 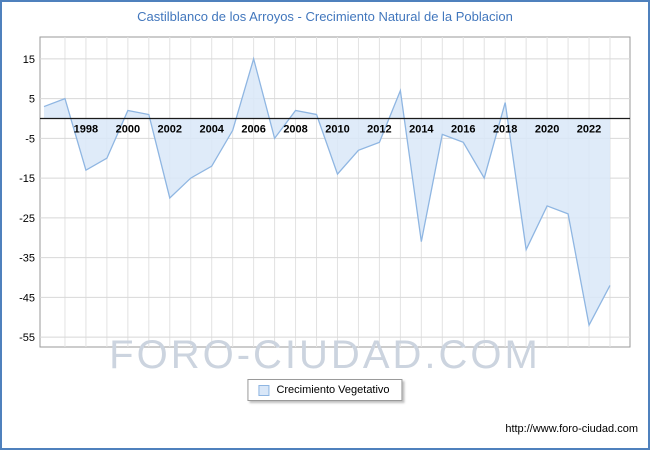 What do you see at coordinates (253, 129) in the screenshot?
I see `svg-text: 2006` at bounding box center [253, 129].